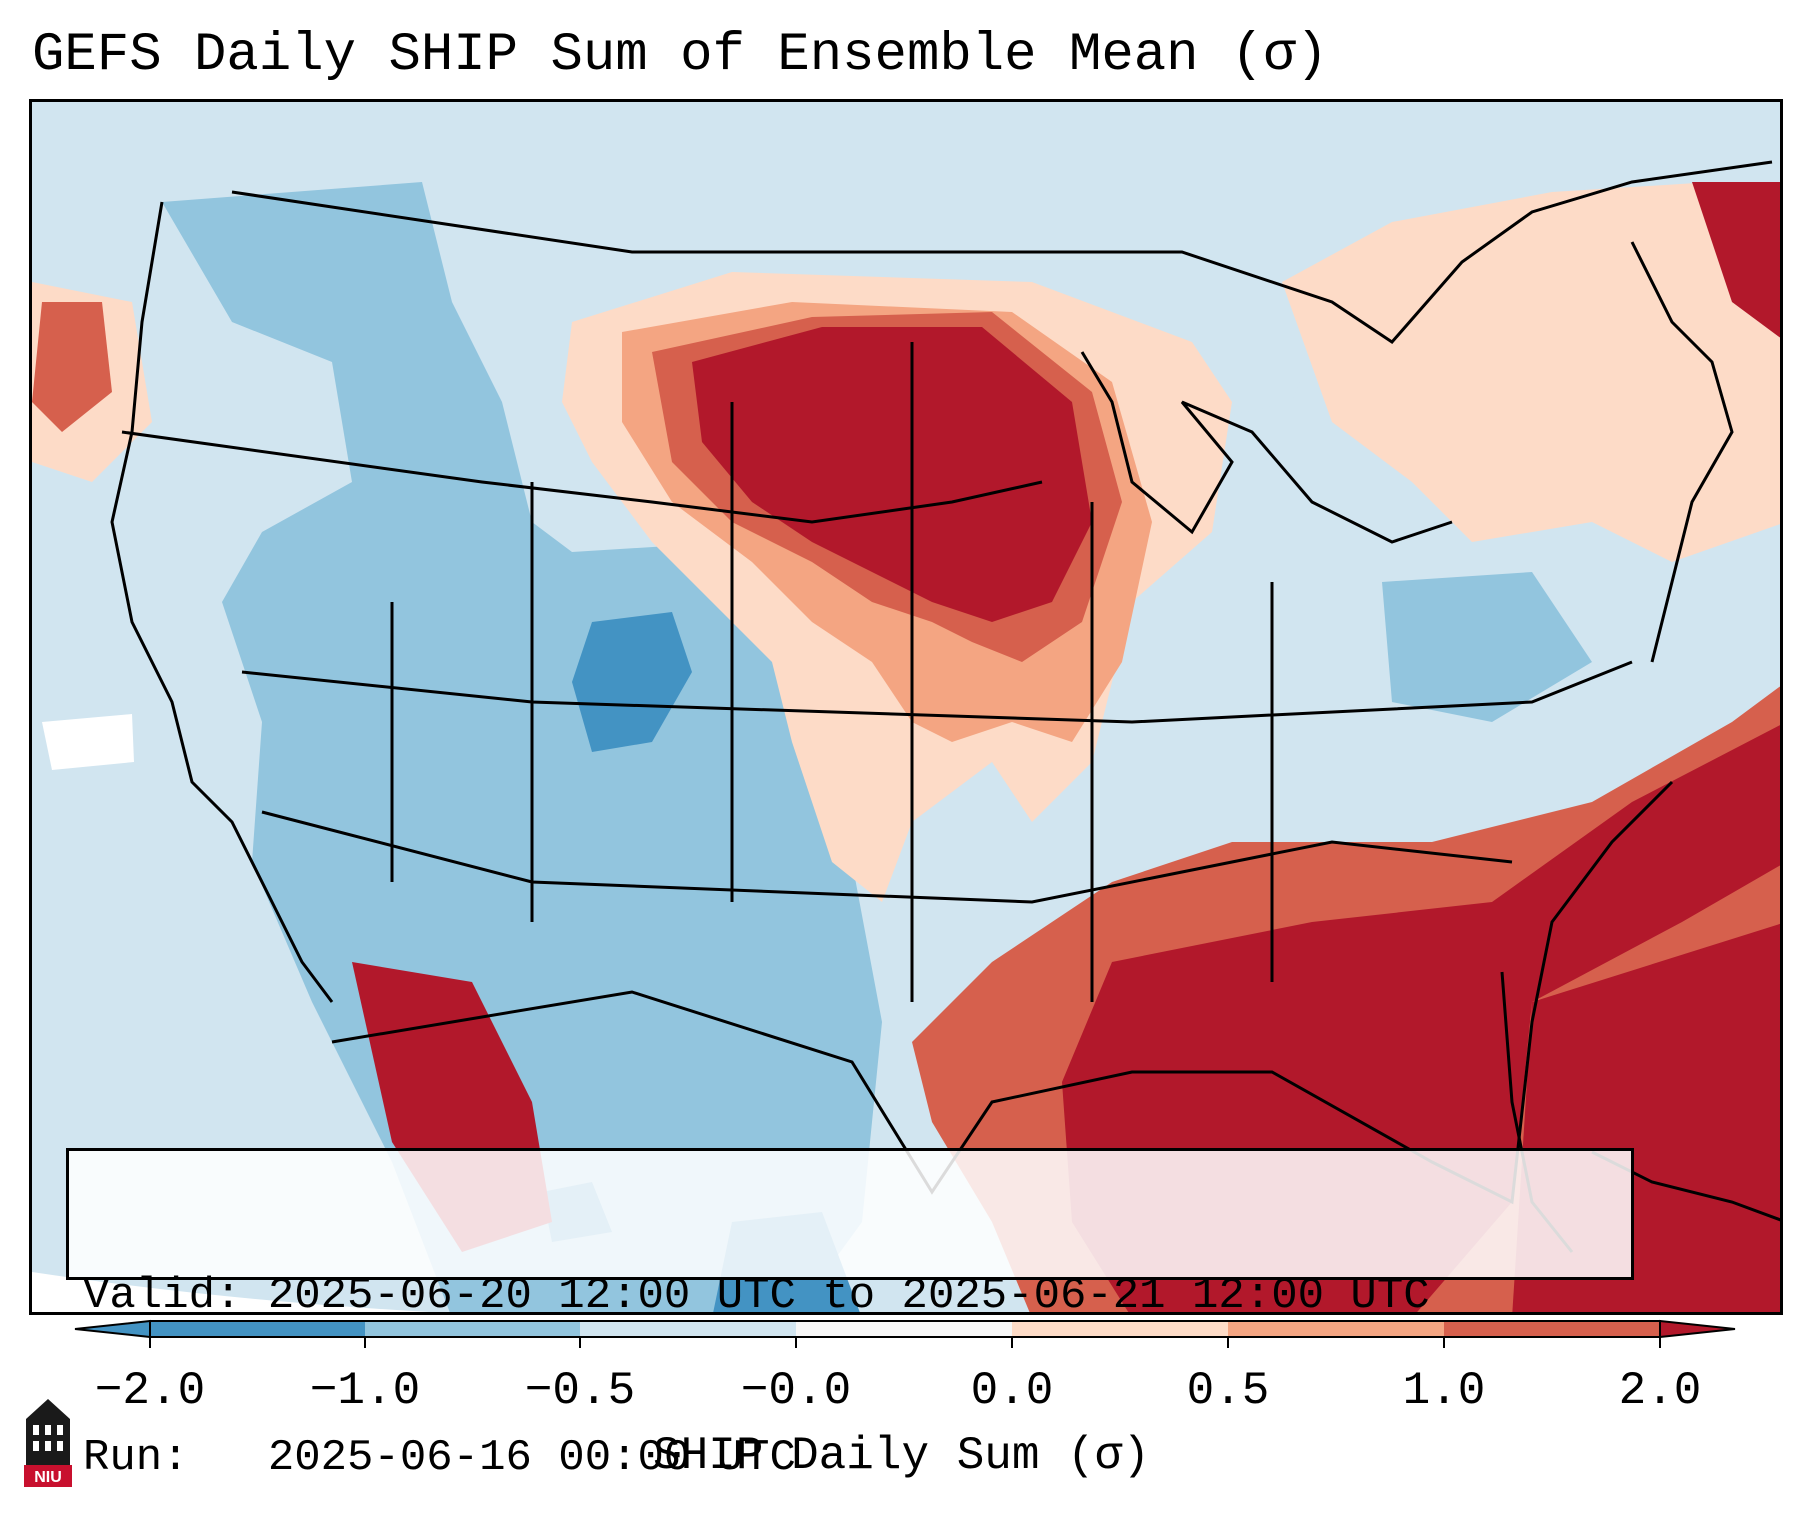  Describe the element at coordinates (632, 682) in the screenshot. I see `colorado-strong-negative` at that location.